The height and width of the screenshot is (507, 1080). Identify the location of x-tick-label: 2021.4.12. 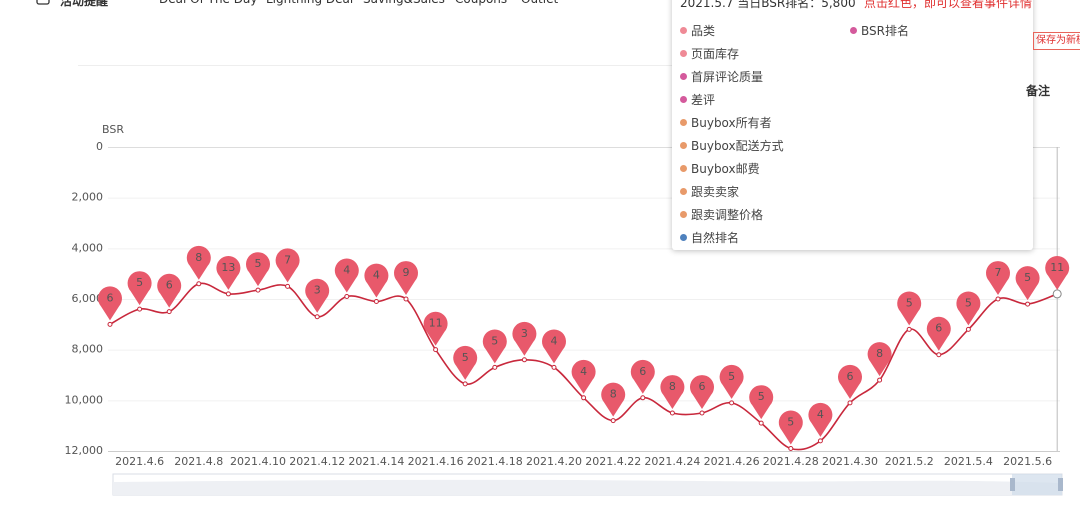
(317, 461).